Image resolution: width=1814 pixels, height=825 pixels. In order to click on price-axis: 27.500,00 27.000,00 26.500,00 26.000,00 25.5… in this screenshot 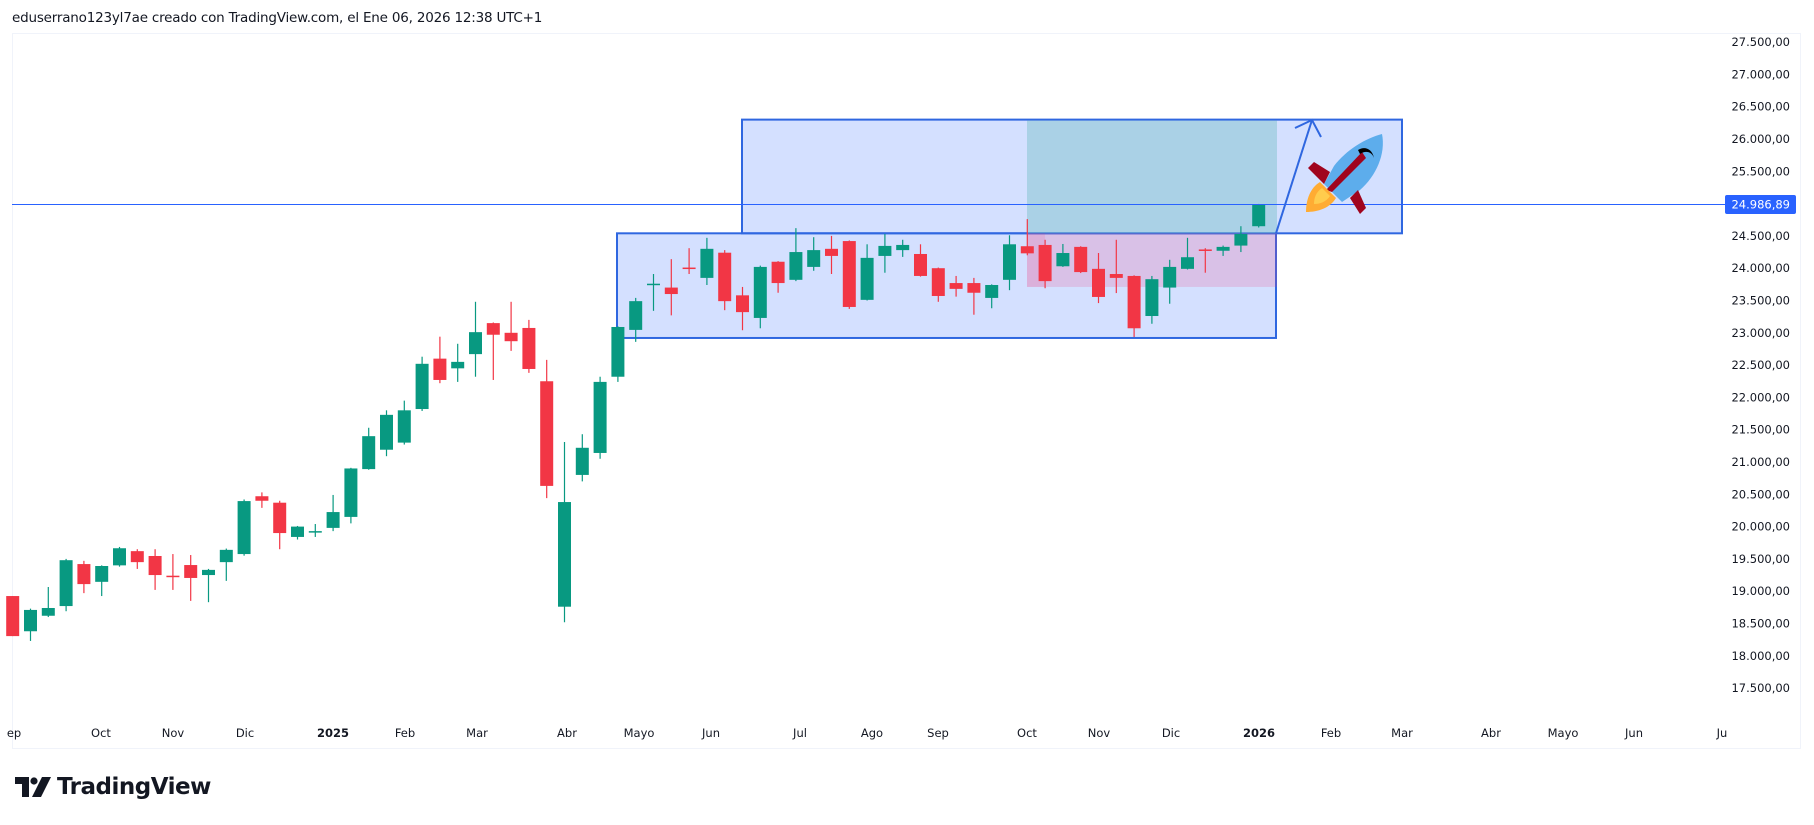, I will do `click(1760, 365)`.